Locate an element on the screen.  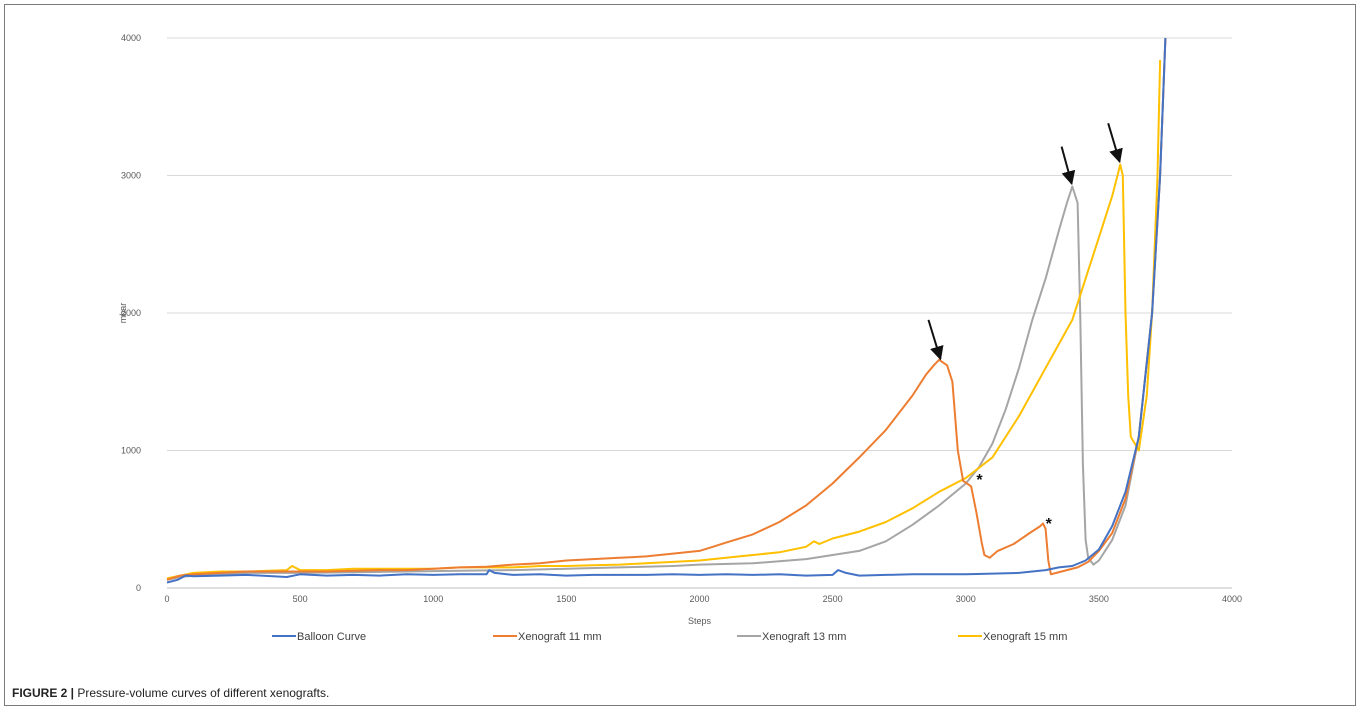
y-tick-label: 1000 is located at coordinates (131, 451).